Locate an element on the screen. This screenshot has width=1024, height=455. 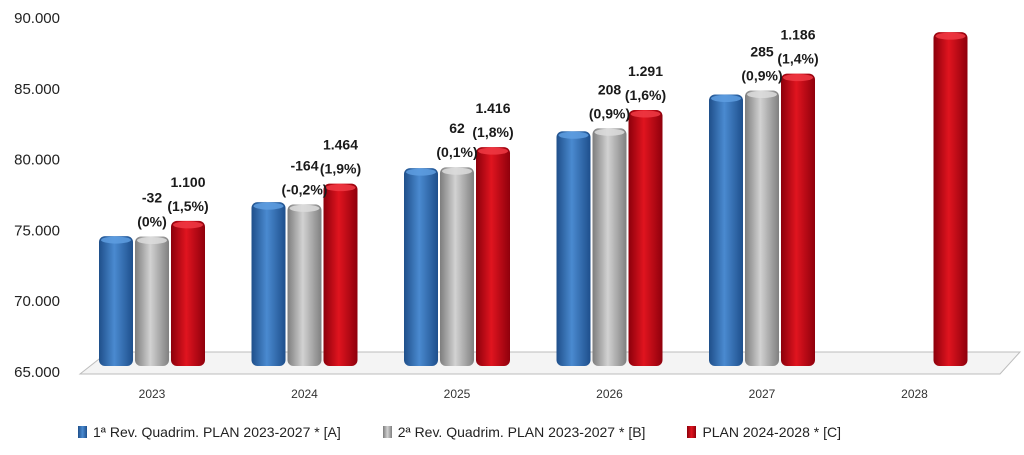
x-axis: 2023 2024 2025 2026 2027 2028 is located at coordinates (534, 394).